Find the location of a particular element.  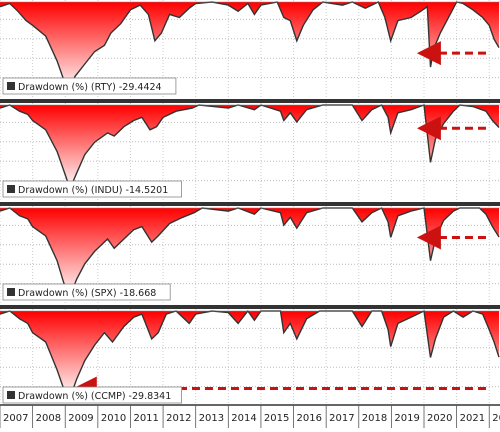

legend: Drawdown (%) (CCMP) -29.8341 is located at coordinates (92, 395).